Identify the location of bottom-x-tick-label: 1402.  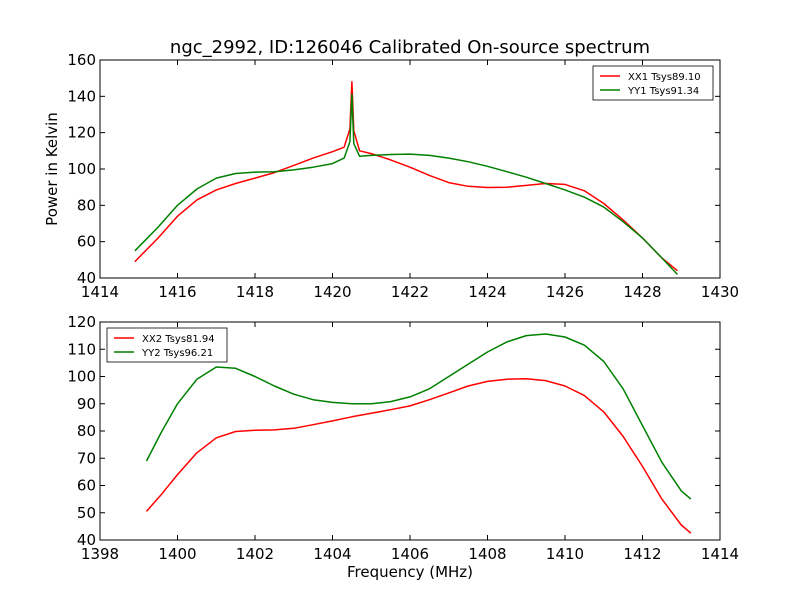
(255, 554).